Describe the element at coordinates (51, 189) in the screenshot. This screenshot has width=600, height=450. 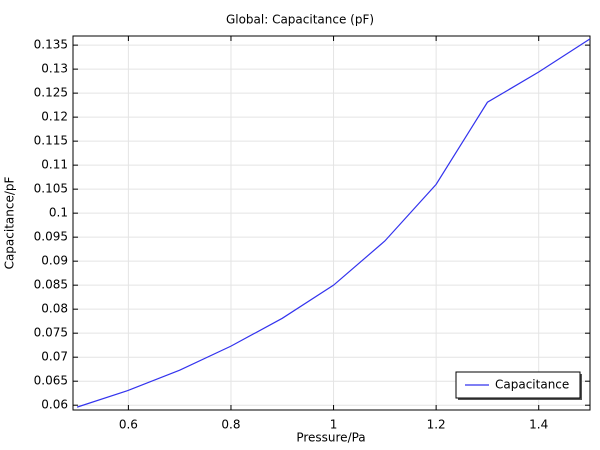
I see `y-tick-label: 0.105` at that location.